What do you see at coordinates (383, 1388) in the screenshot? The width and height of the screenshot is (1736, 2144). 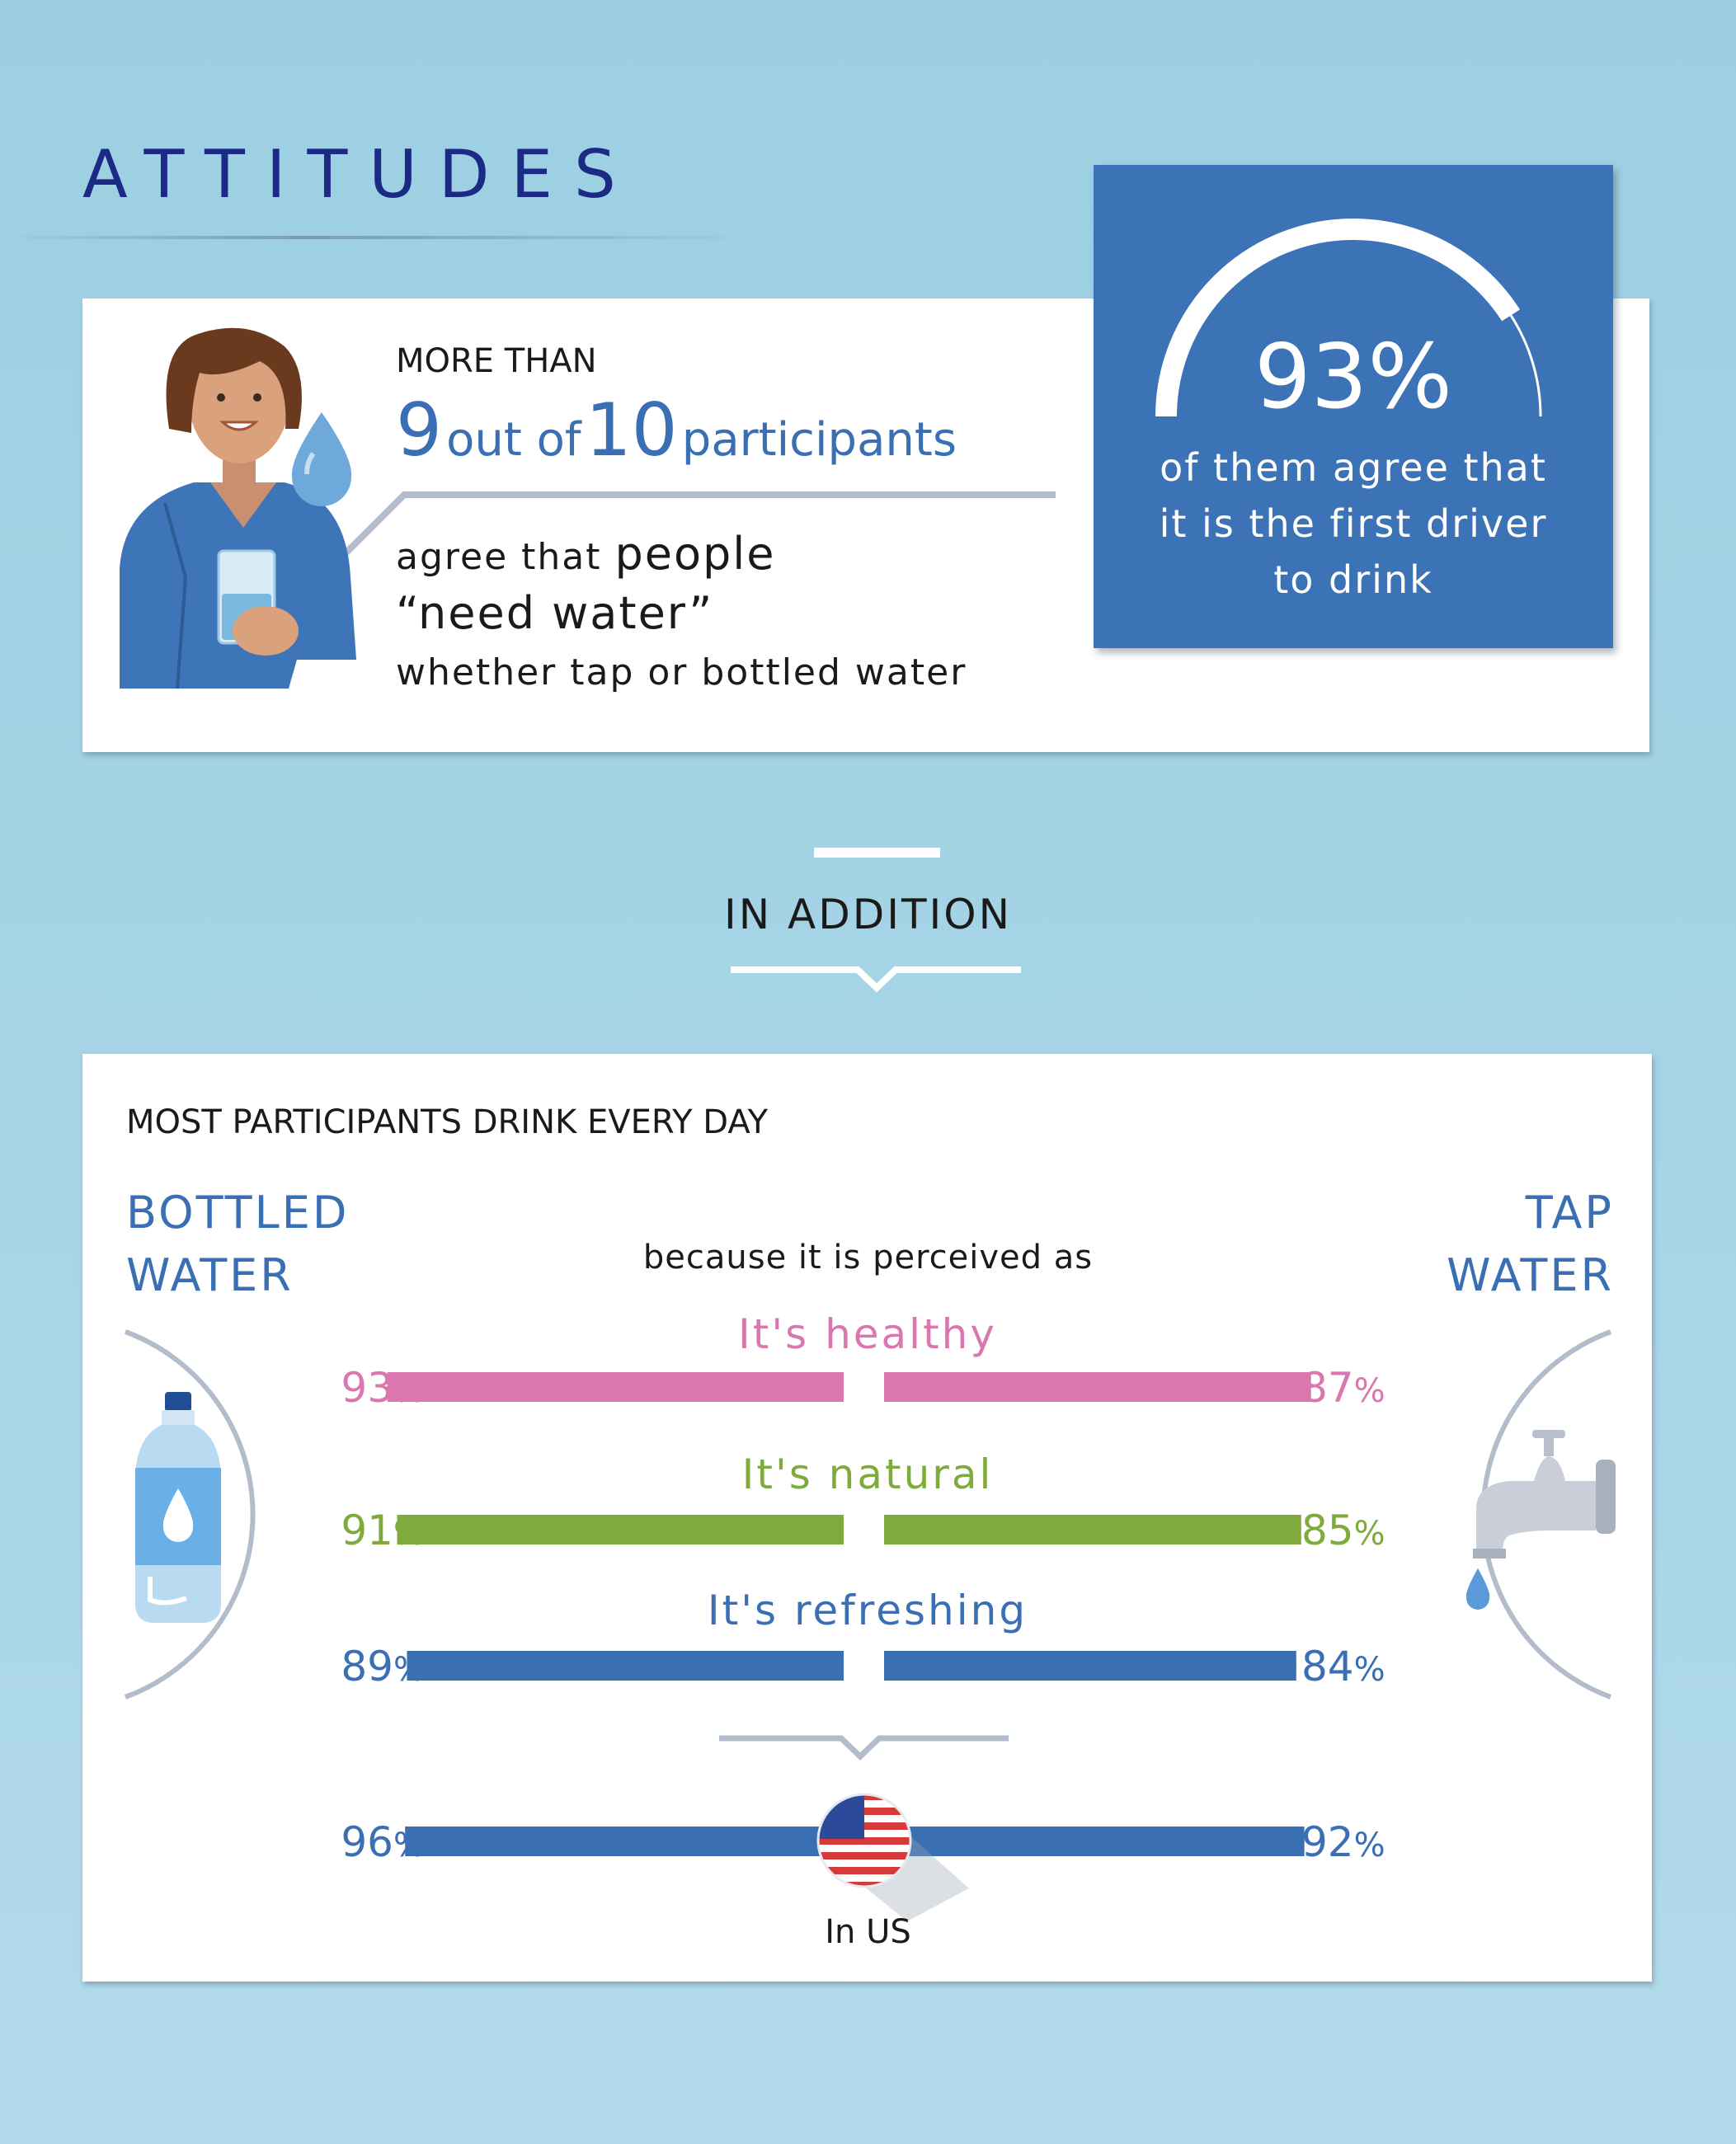 I see `value-bottled-it-s-healthy: 93%` at bounding box center [383, 1388].